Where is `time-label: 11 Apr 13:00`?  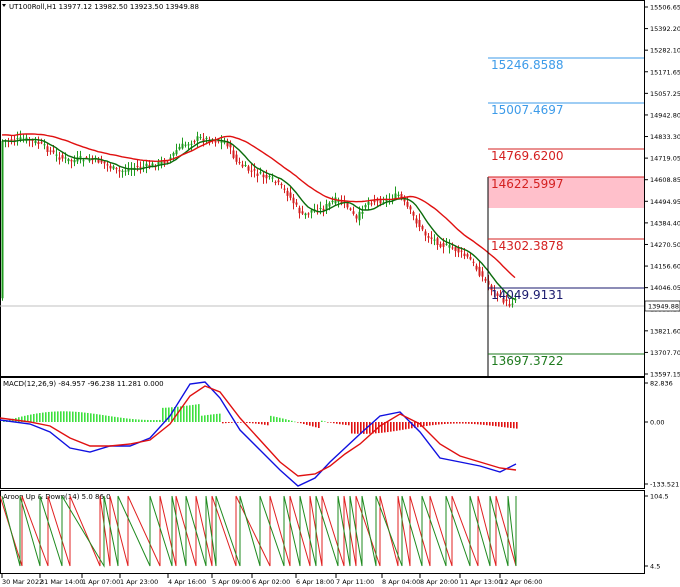 time-label: 11 Apr 13:00 is located at coordinates (481, 582).